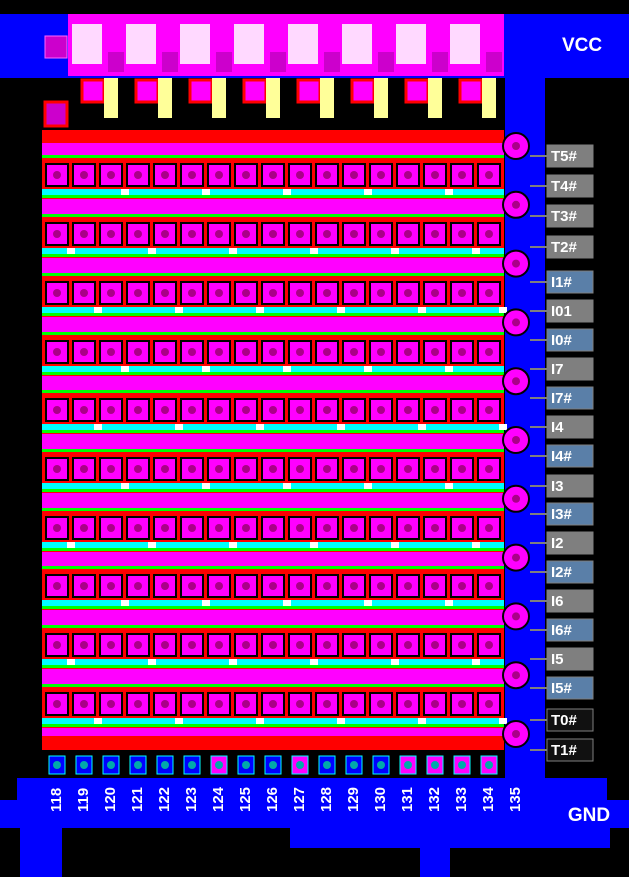 Image resolution: width=629 pixels, height=877 pixels. What do you see at coordinates (562, 688) in the screenshot?
I see `pin-label: I5#` at bounding box center [562, 688].